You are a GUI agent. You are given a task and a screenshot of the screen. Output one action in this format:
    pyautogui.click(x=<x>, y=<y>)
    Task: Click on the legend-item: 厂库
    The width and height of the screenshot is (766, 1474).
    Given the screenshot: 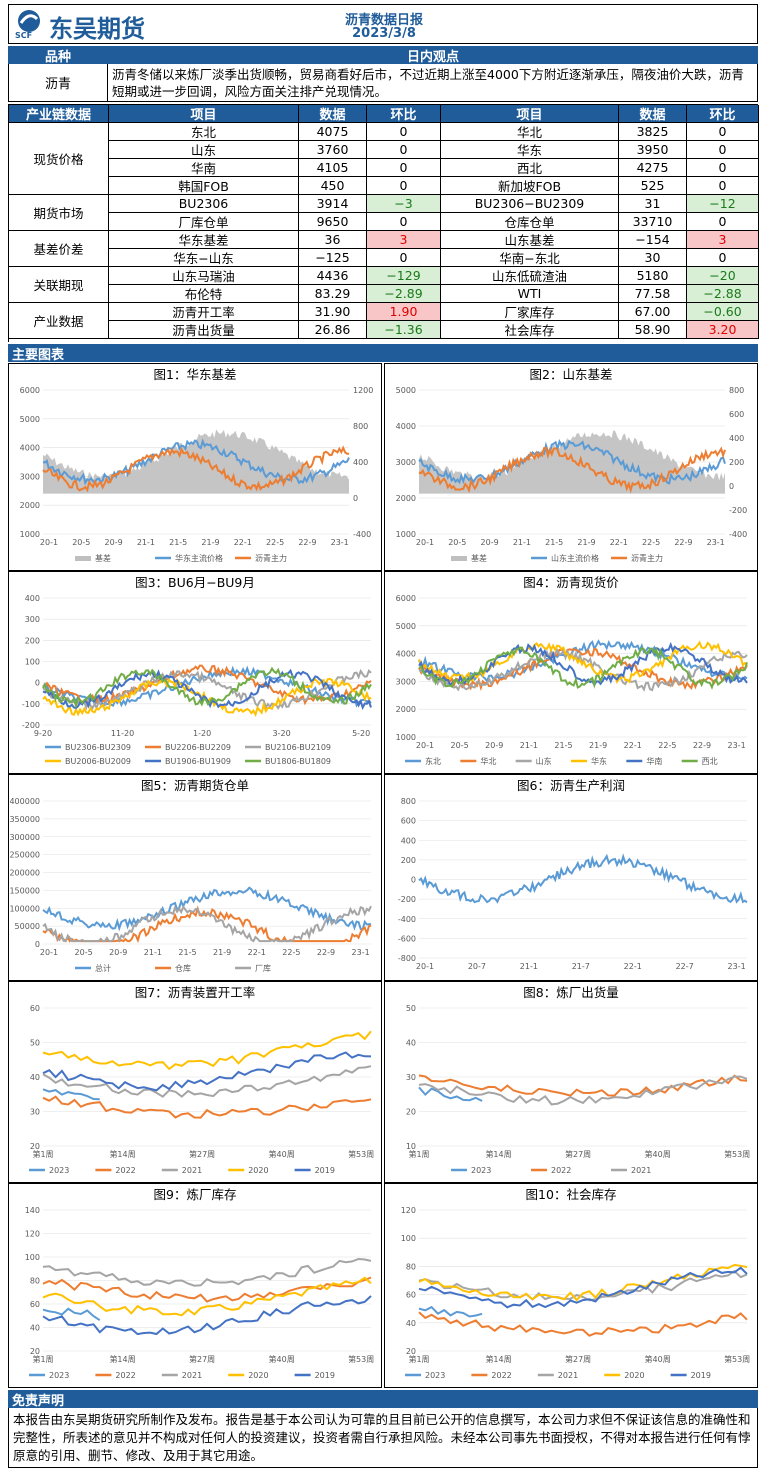 What is the action you would take?
    pyautogui.click(x=253, y=968)
    